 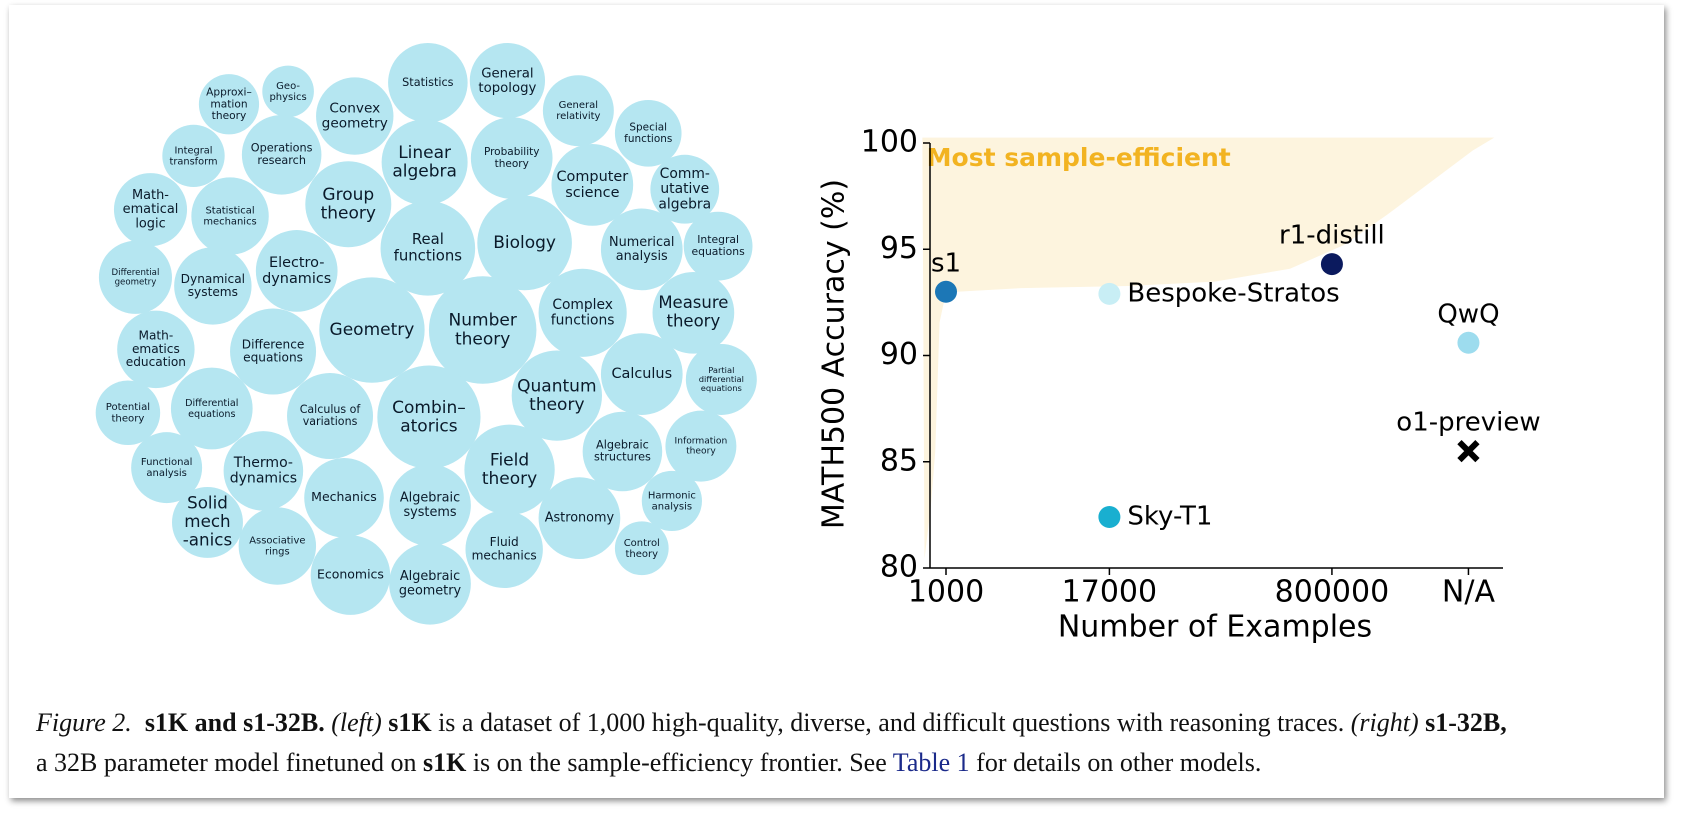 What do you see at coordinates (1468, 314) in the screenshot?
I see `point-label: QwQ` at bounding box center [1468, 314].